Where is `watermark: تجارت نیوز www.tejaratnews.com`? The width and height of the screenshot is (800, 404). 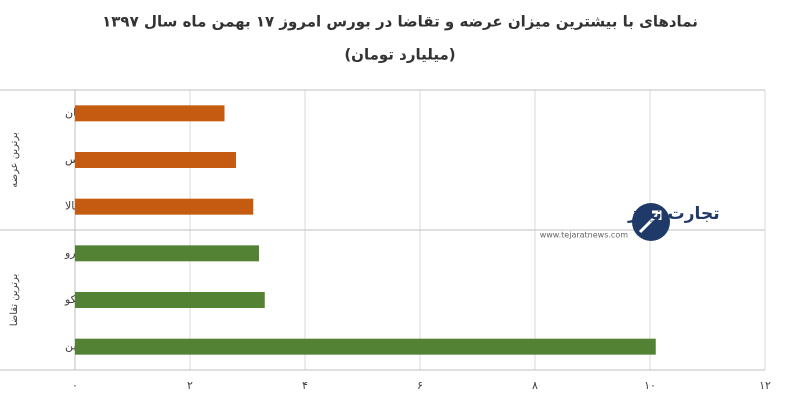 watermark: تجارت نیوز www.tejaratnews.com is located at coordinates (630, 222).